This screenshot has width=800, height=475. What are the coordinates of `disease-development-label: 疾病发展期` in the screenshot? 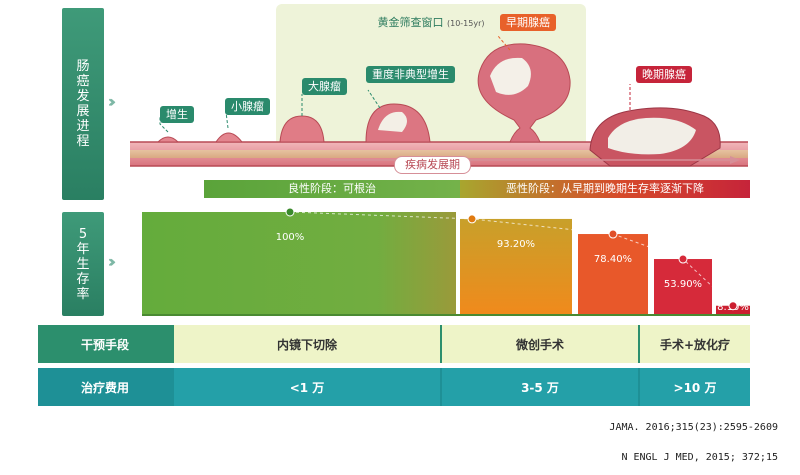 It's located at (432, 165).